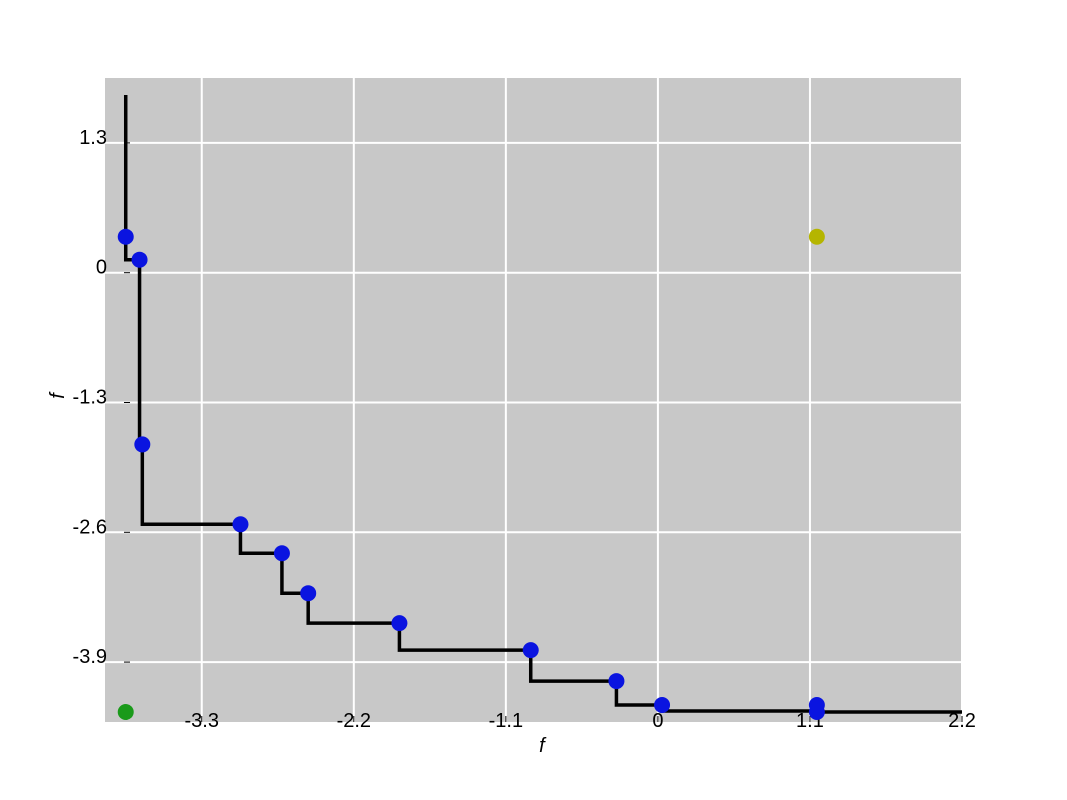 This screenshot has width=1067, height=800. I want to click on x-tick-label: 0, so click(657, 721).